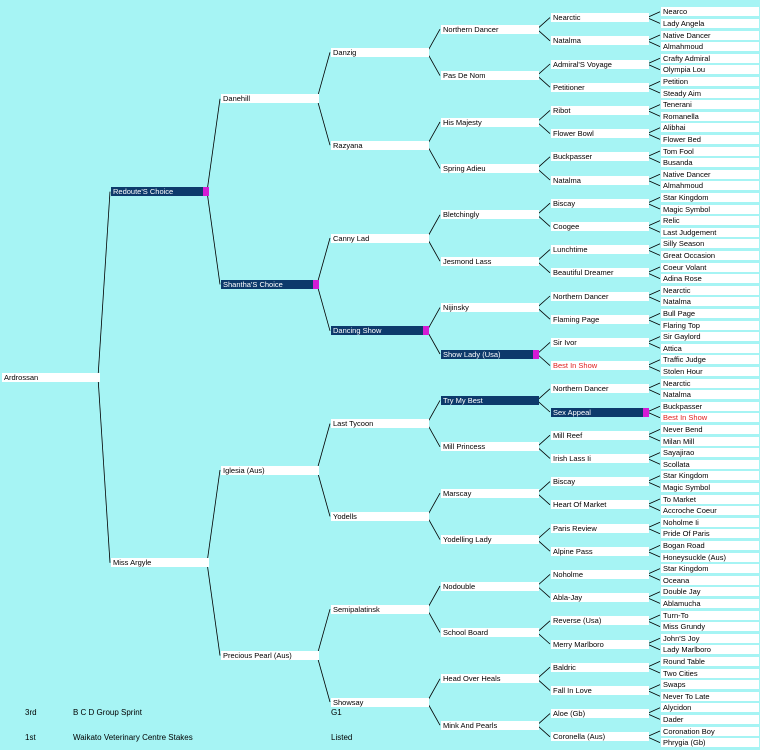  I want to click on horse-name: Adina Rose, so click(682, 279).